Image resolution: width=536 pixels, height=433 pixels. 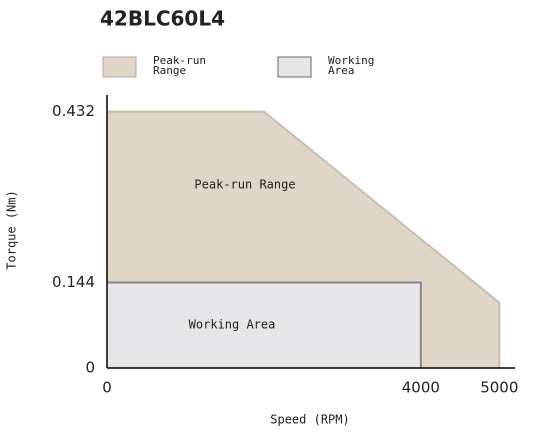 I want to click on legend-label: Working Area, so click(x=351, y=65).